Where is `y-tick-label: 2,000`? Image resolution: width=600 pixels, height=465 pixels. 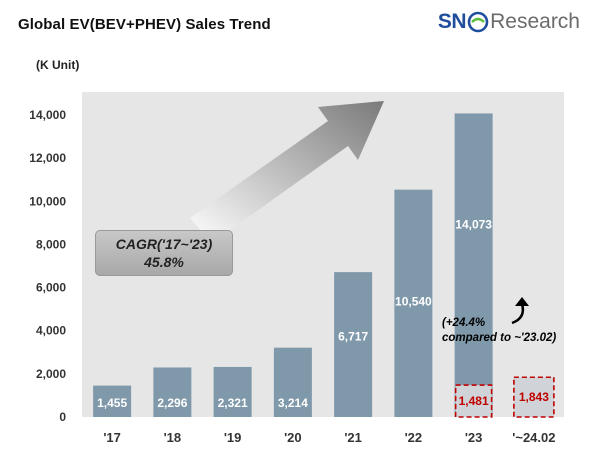 y-tick-label: 2,000 is located at coordinates (51, 374).